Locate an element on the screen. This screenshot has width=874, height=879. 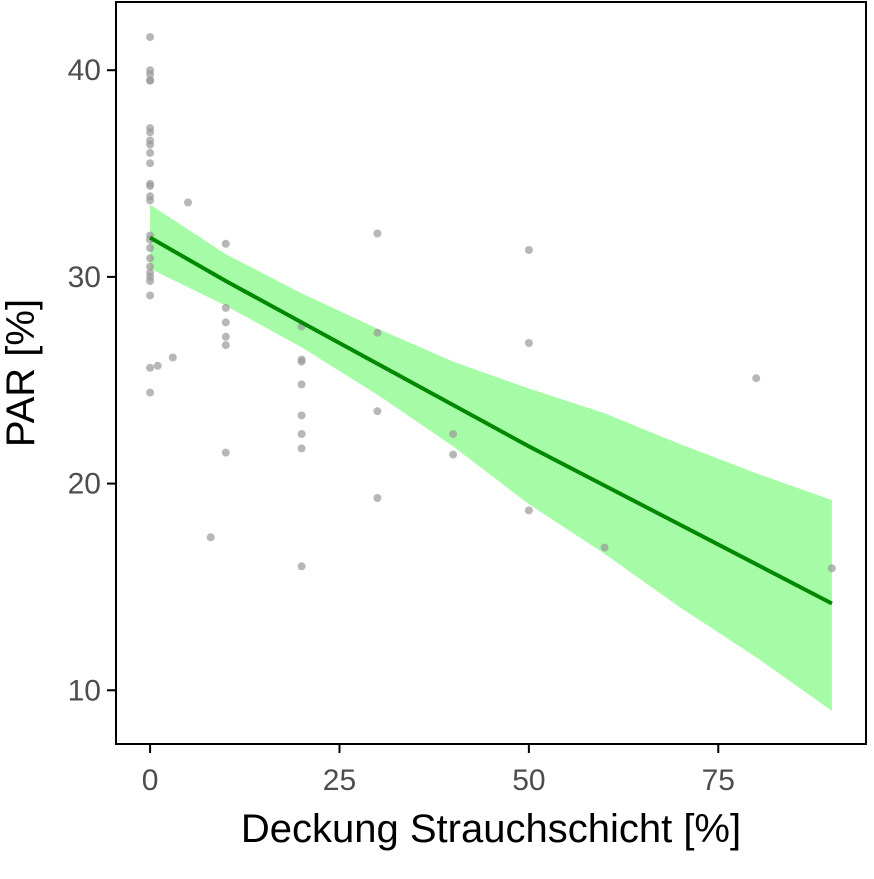
x-tick-label: 0 is located at coordinates (150, 780).